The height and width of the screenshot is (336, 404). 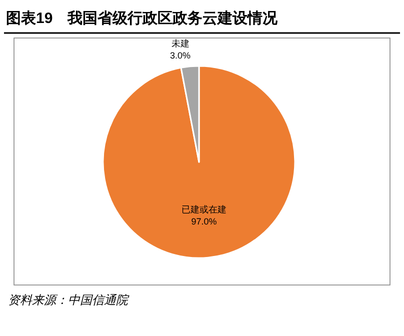 I want to click on data-label: 97.0%, so click(x=204, y=221).